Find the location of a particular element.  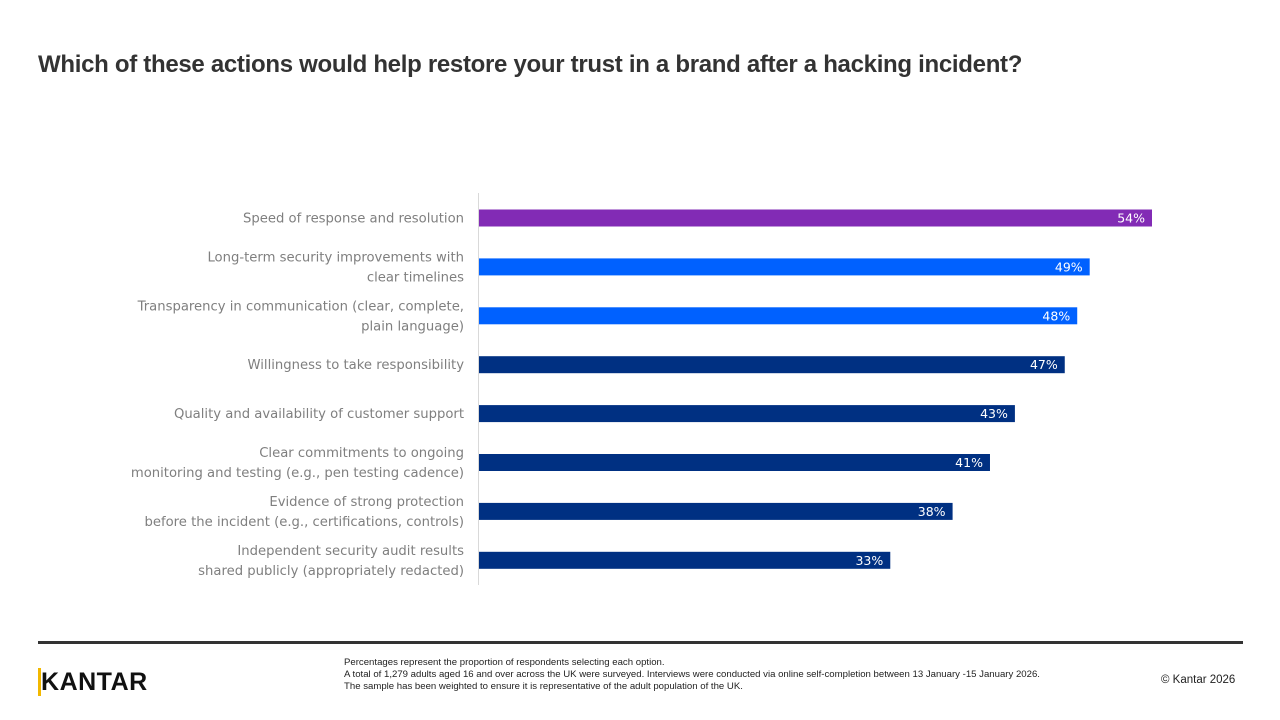

category-label: Speed of response and resolution is located at coordinates (353, 219).